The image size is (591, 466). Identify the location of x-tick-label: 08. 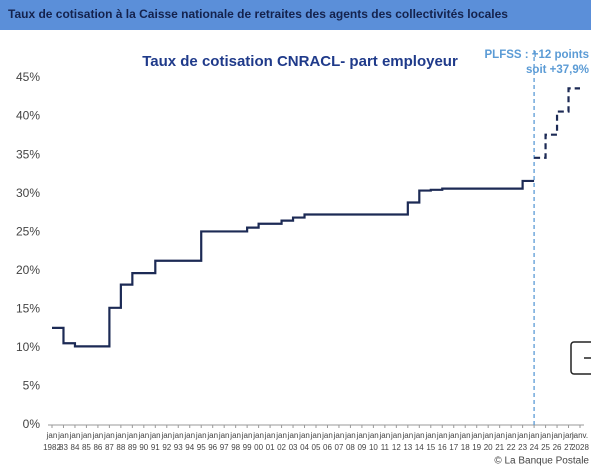
(350, 447).